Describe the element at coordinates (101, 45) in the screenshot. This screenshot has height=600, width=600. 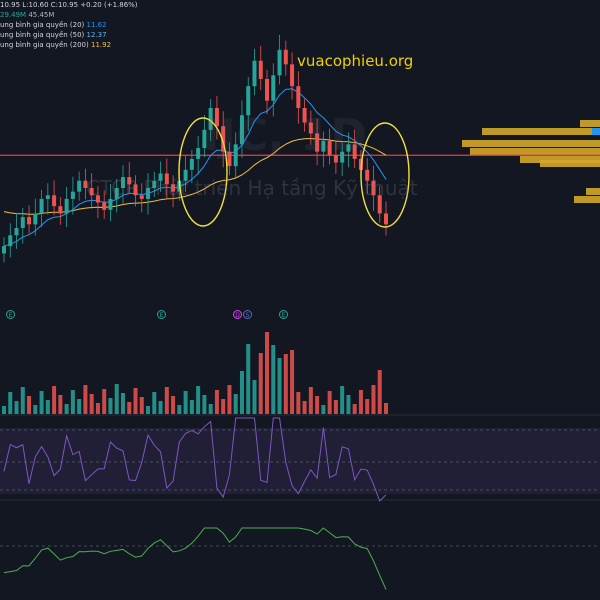
I see `ma200-value: 11.92` at that location.